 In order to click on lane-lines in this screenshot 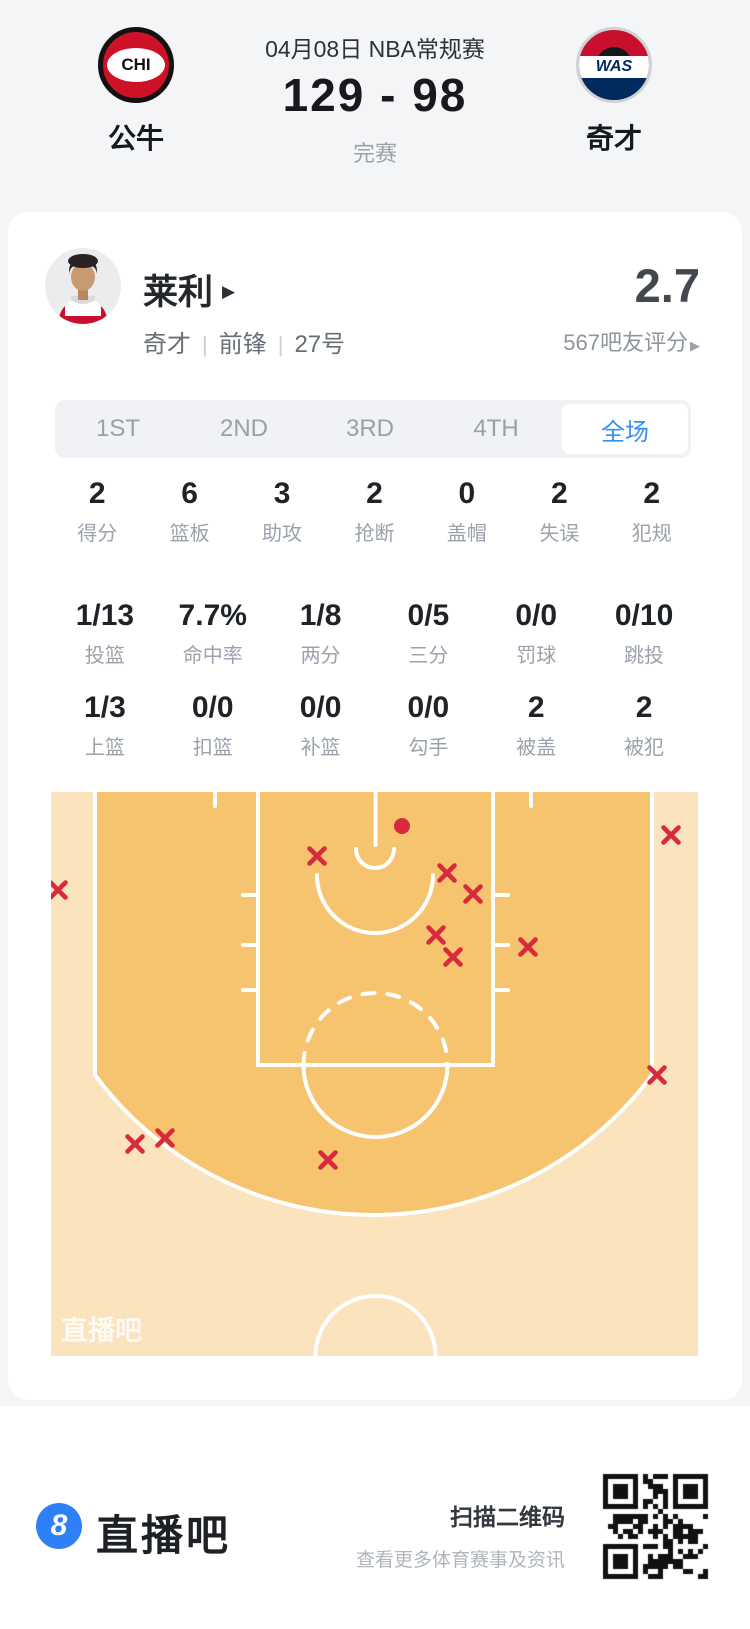, I will do `click(375, 929)`.